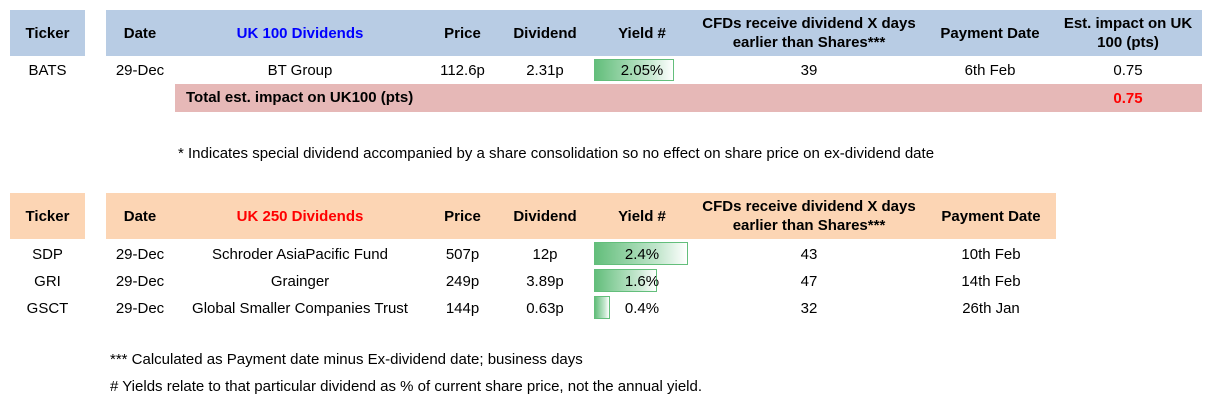 This screenshot has width=1212, height=409. I want to click on company-cell: Global Smaller Companies Trust, so click(300, 308).